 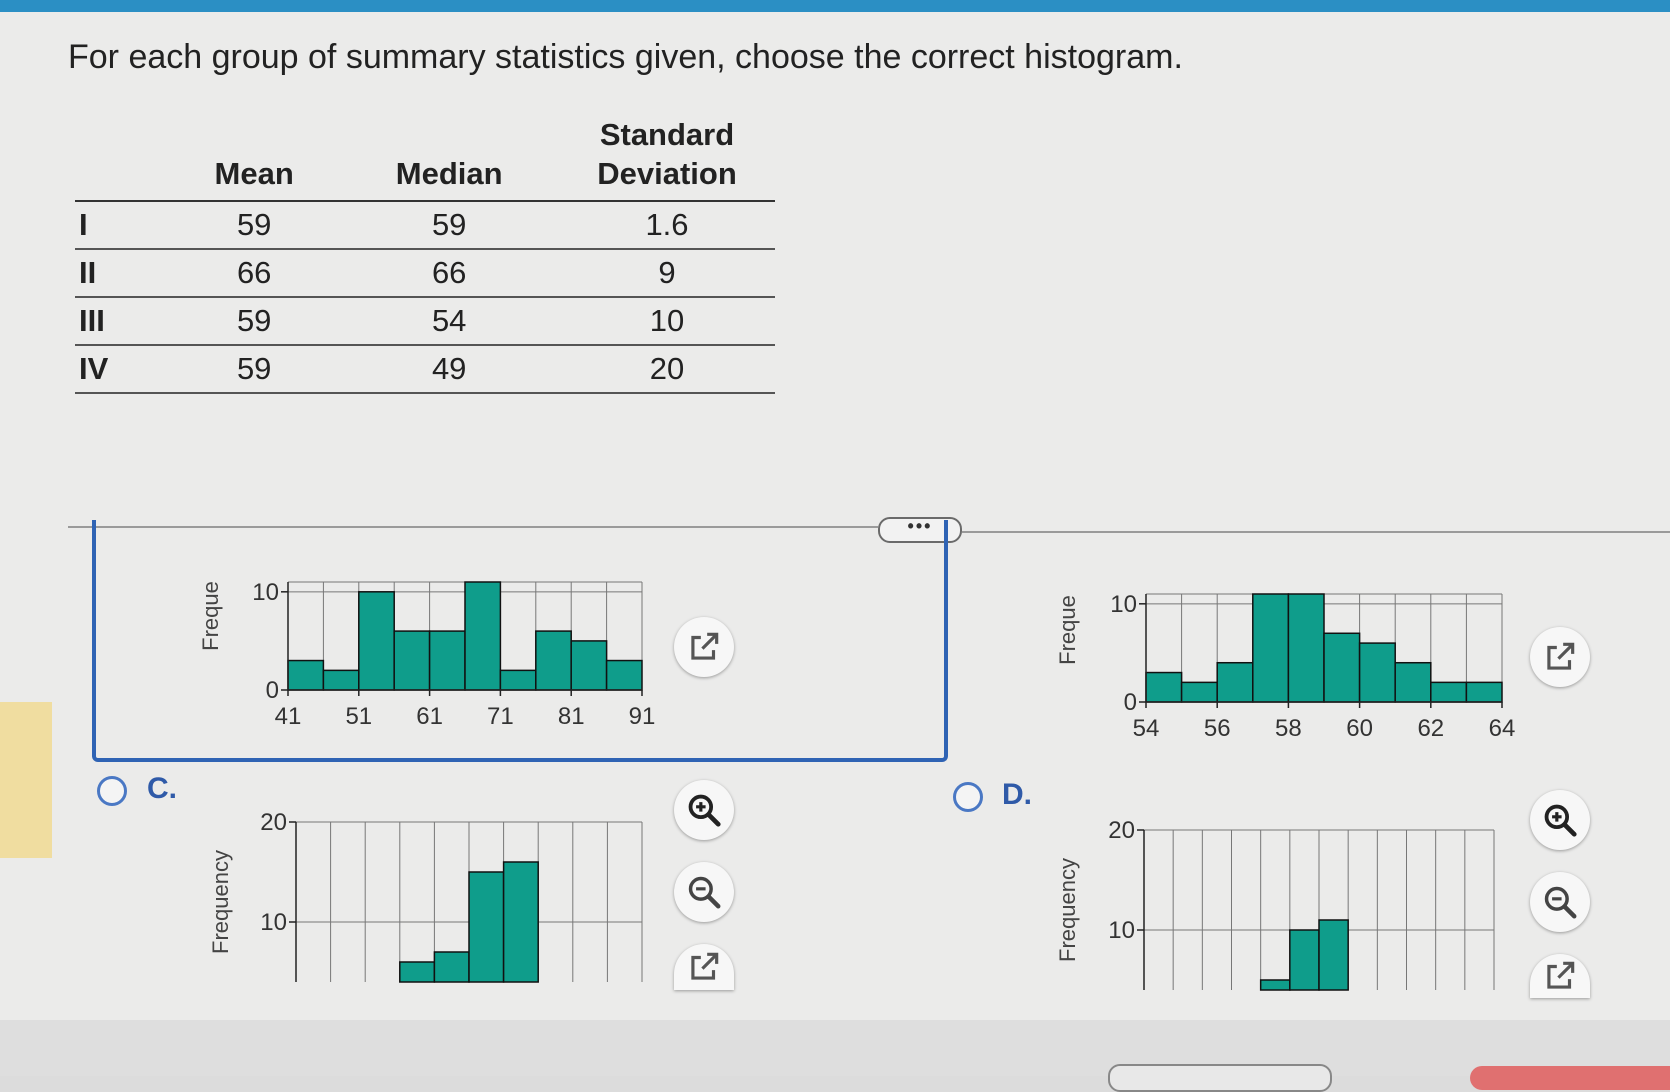 What do you see at coordinates (667, 156) in the screenshot?
I see `header-standard-deviation: Standard Deviation` at bounding box center [667, 156].